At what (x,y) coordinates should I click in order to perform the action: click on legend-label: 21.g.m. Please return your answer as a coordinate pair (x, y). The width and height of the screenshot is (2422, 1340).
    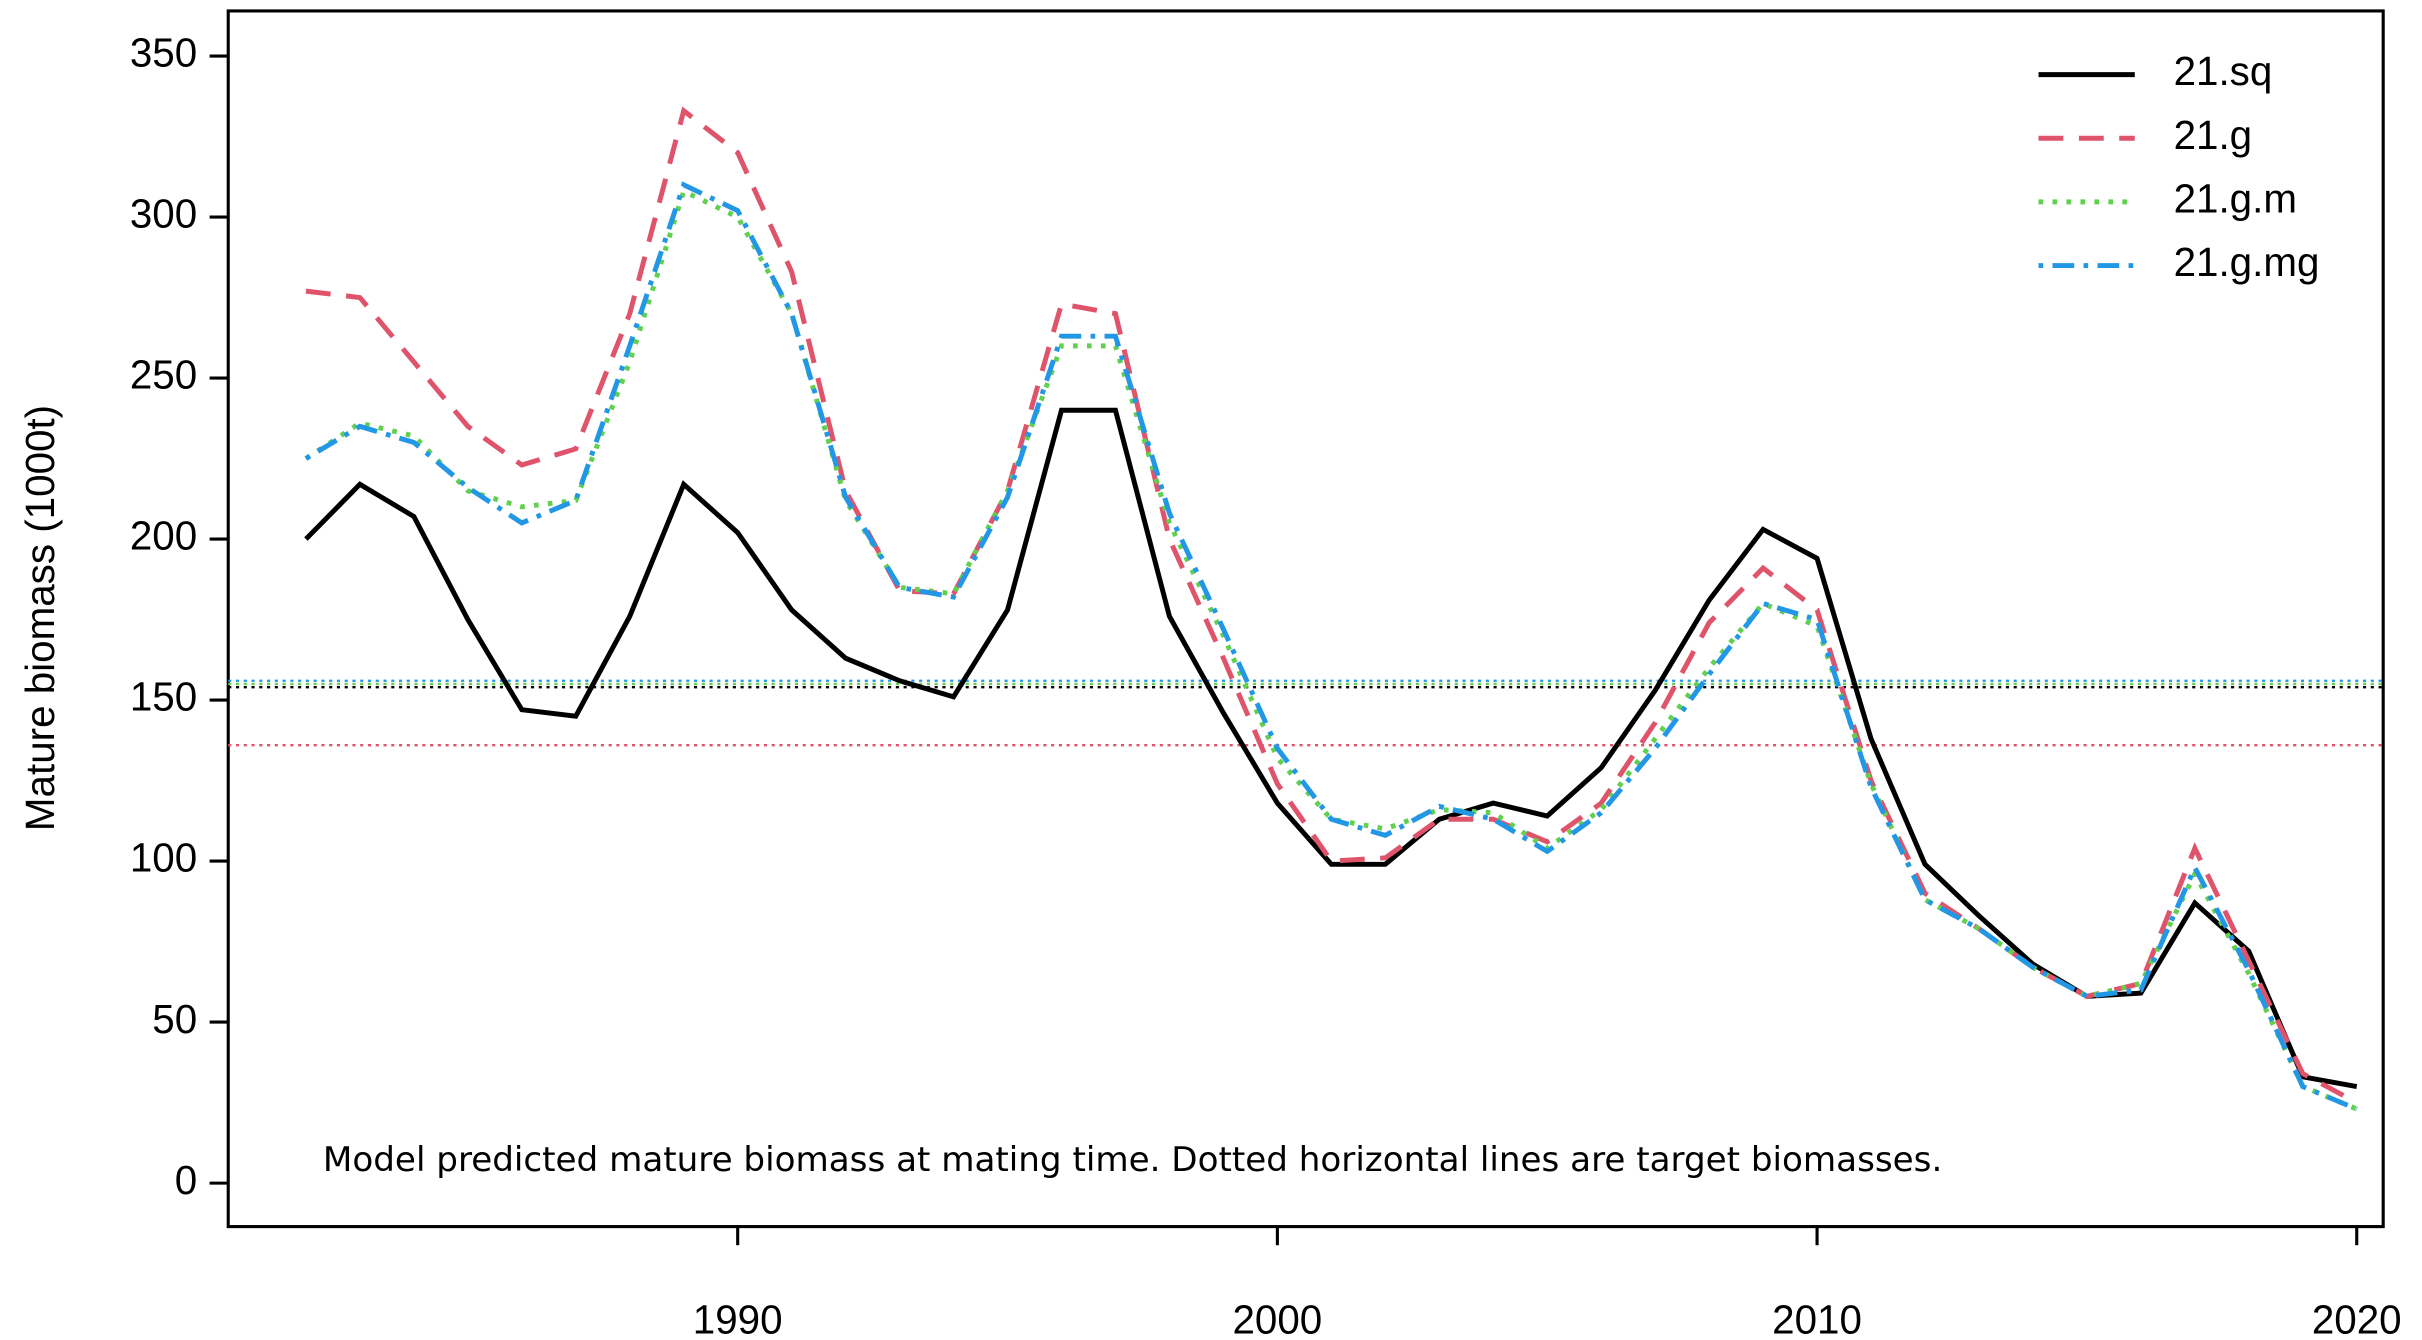
    Looking at the image, I should click on (2235, 199).